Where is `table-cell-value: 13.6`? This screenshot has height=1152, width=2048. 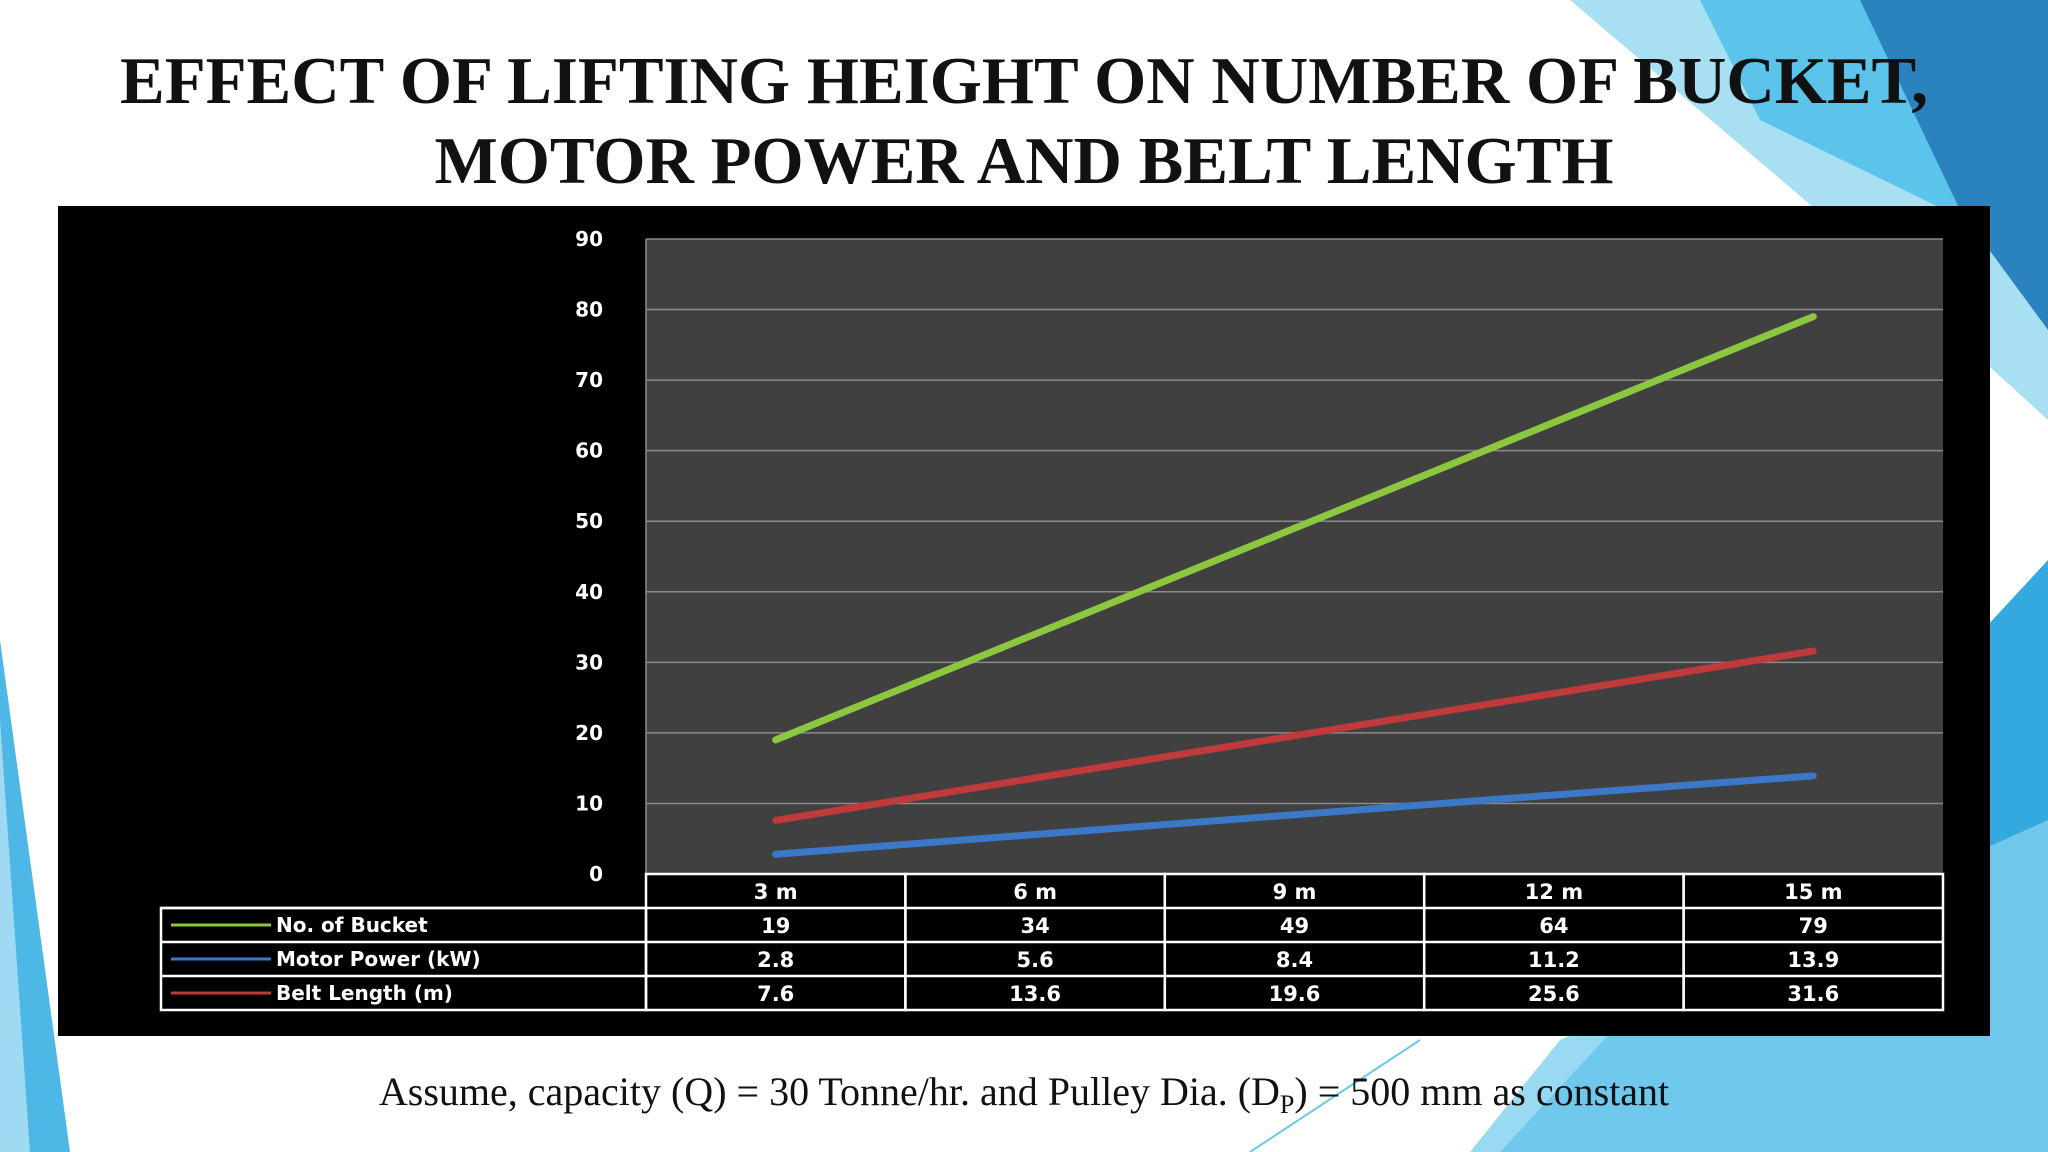 table-cell-value: 13.6 is located at coordinates (1035, 994).